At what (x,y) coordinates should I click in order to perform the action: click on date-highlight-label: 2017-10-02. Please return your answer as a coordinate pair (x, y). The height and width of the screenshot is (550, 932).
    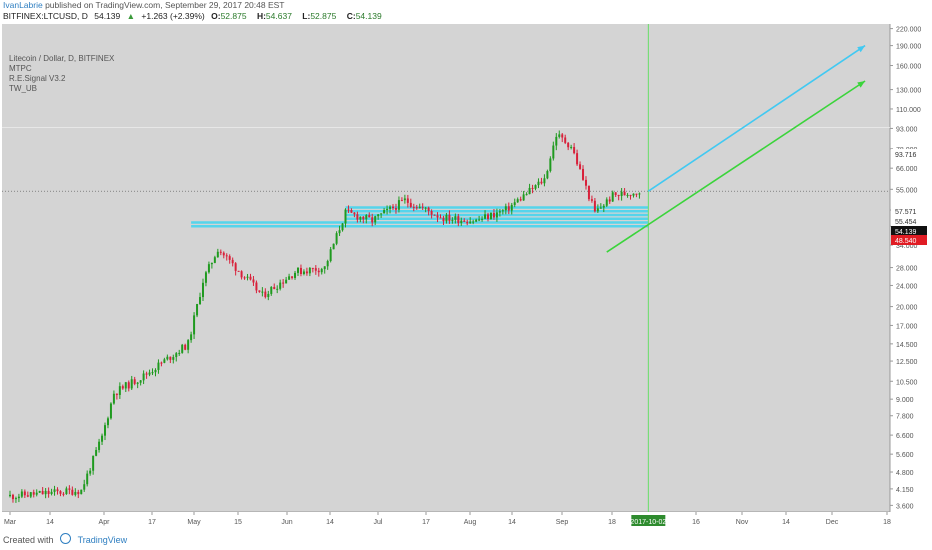
    Looking at the image, I should click on (648, 522).